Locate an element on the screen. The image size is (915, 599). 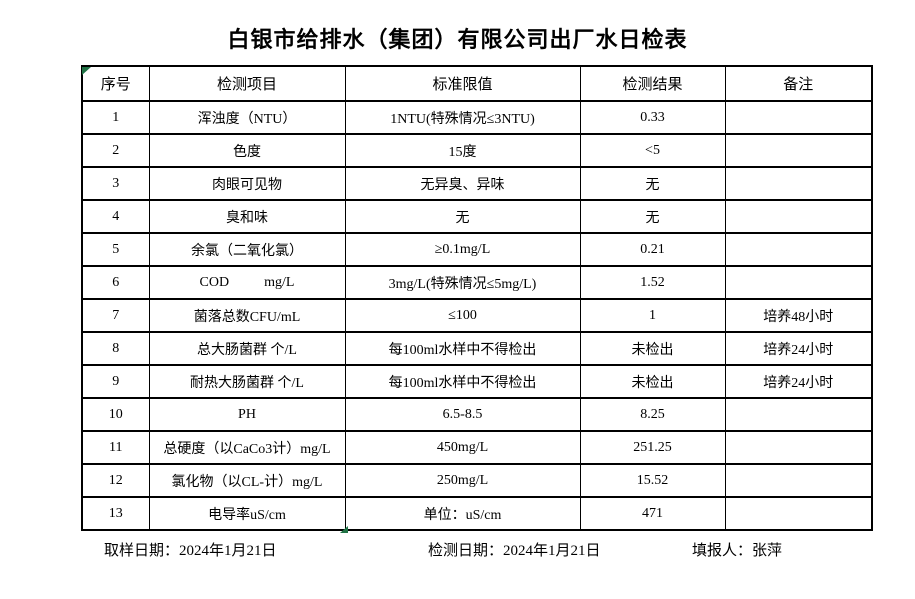
table-row: 9 耐热大肠菌群 个/L 每100ml水样中不得检出 未检出 培养24小时 is located at coordinates (477, 381).